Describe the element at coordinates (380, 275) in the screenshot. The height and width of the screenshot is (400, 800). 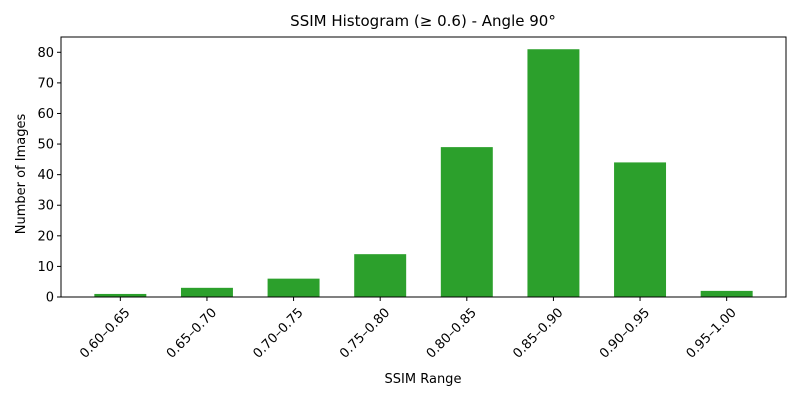
I see `bar-0.75–0.80` at that location.